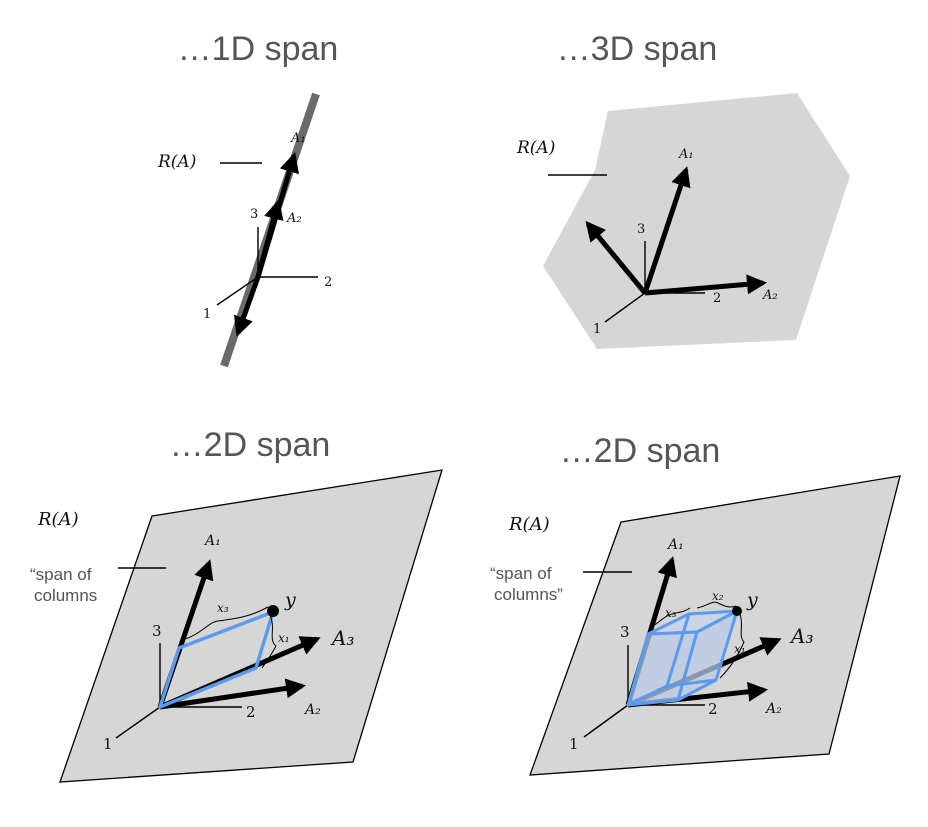  What do you see at coordinates (248, 199) in the screenshot?
I see `panel-1d-span: …1D span R(A) 3 2 1 A₁ A₂` at bounding box center [248, 199].